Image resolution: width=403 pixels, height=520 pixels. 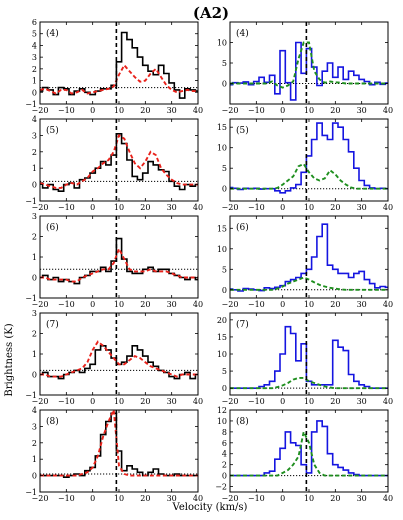 I want to click on y-tick-label: 6, so click(x=224, y=443).